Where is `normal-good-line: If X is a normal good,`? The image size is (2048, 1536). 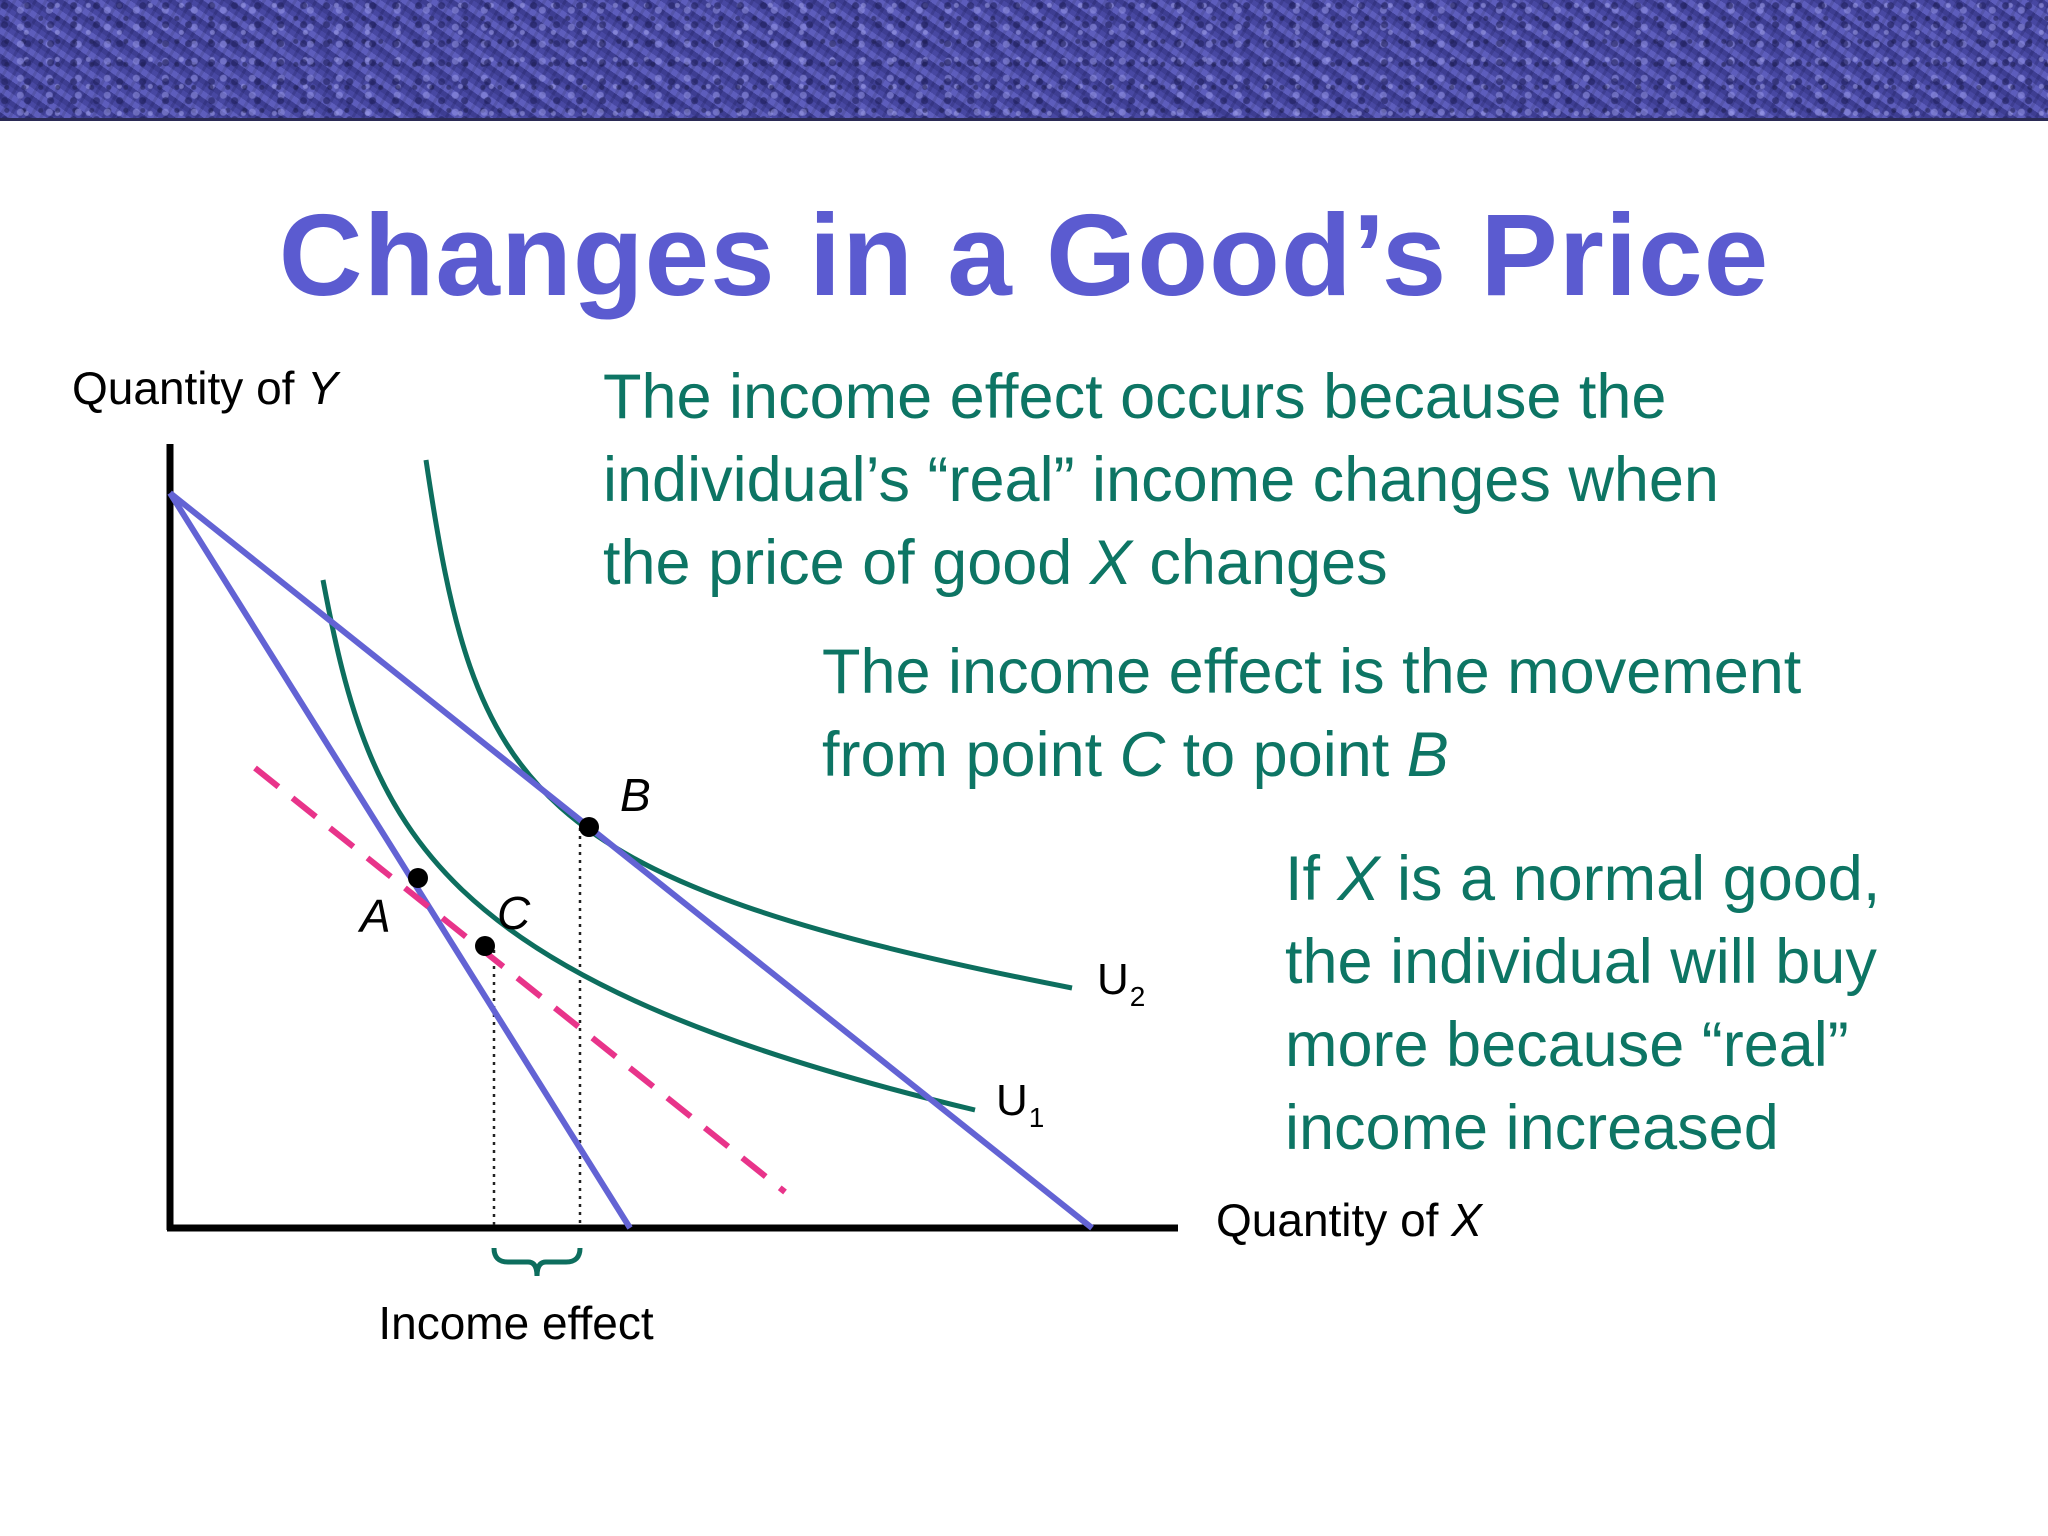
normal-good-line: If X is a normal good, is located at coordinates (1583, 879).